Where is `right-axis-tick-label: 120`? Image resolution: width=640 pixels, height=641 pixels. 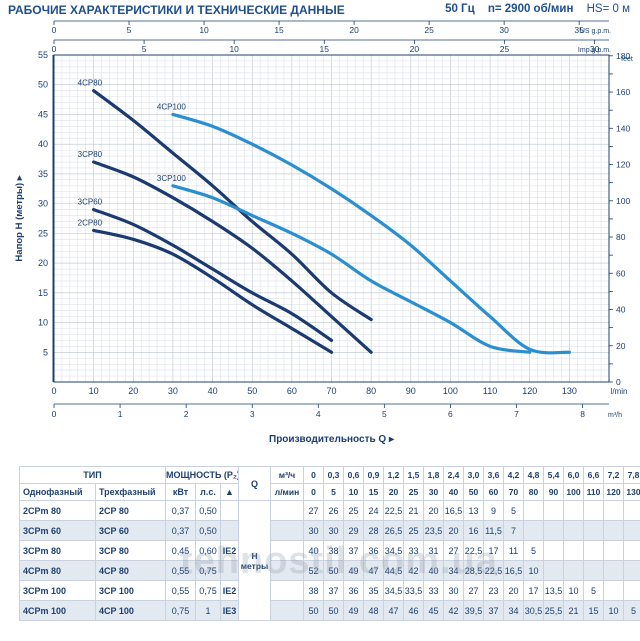 right-axis-tick-label: 120 is located at coordinates (623, 165).